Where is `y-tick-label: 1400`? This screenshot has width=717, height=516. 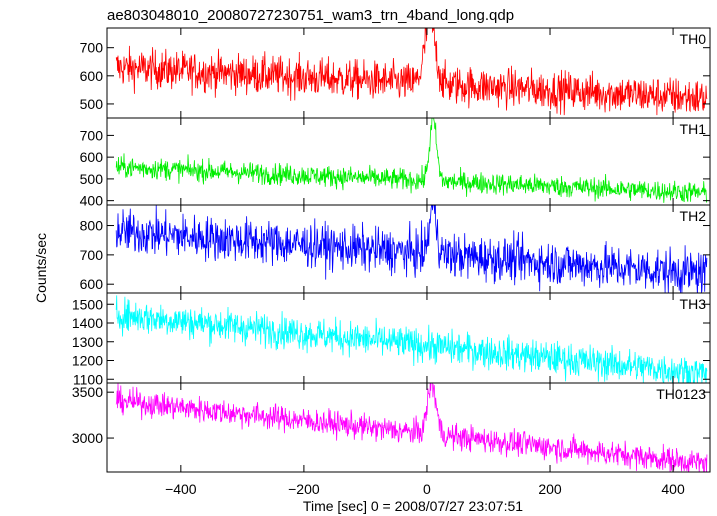 y-tick-label: 1400 is located at coordinates (87, 323).